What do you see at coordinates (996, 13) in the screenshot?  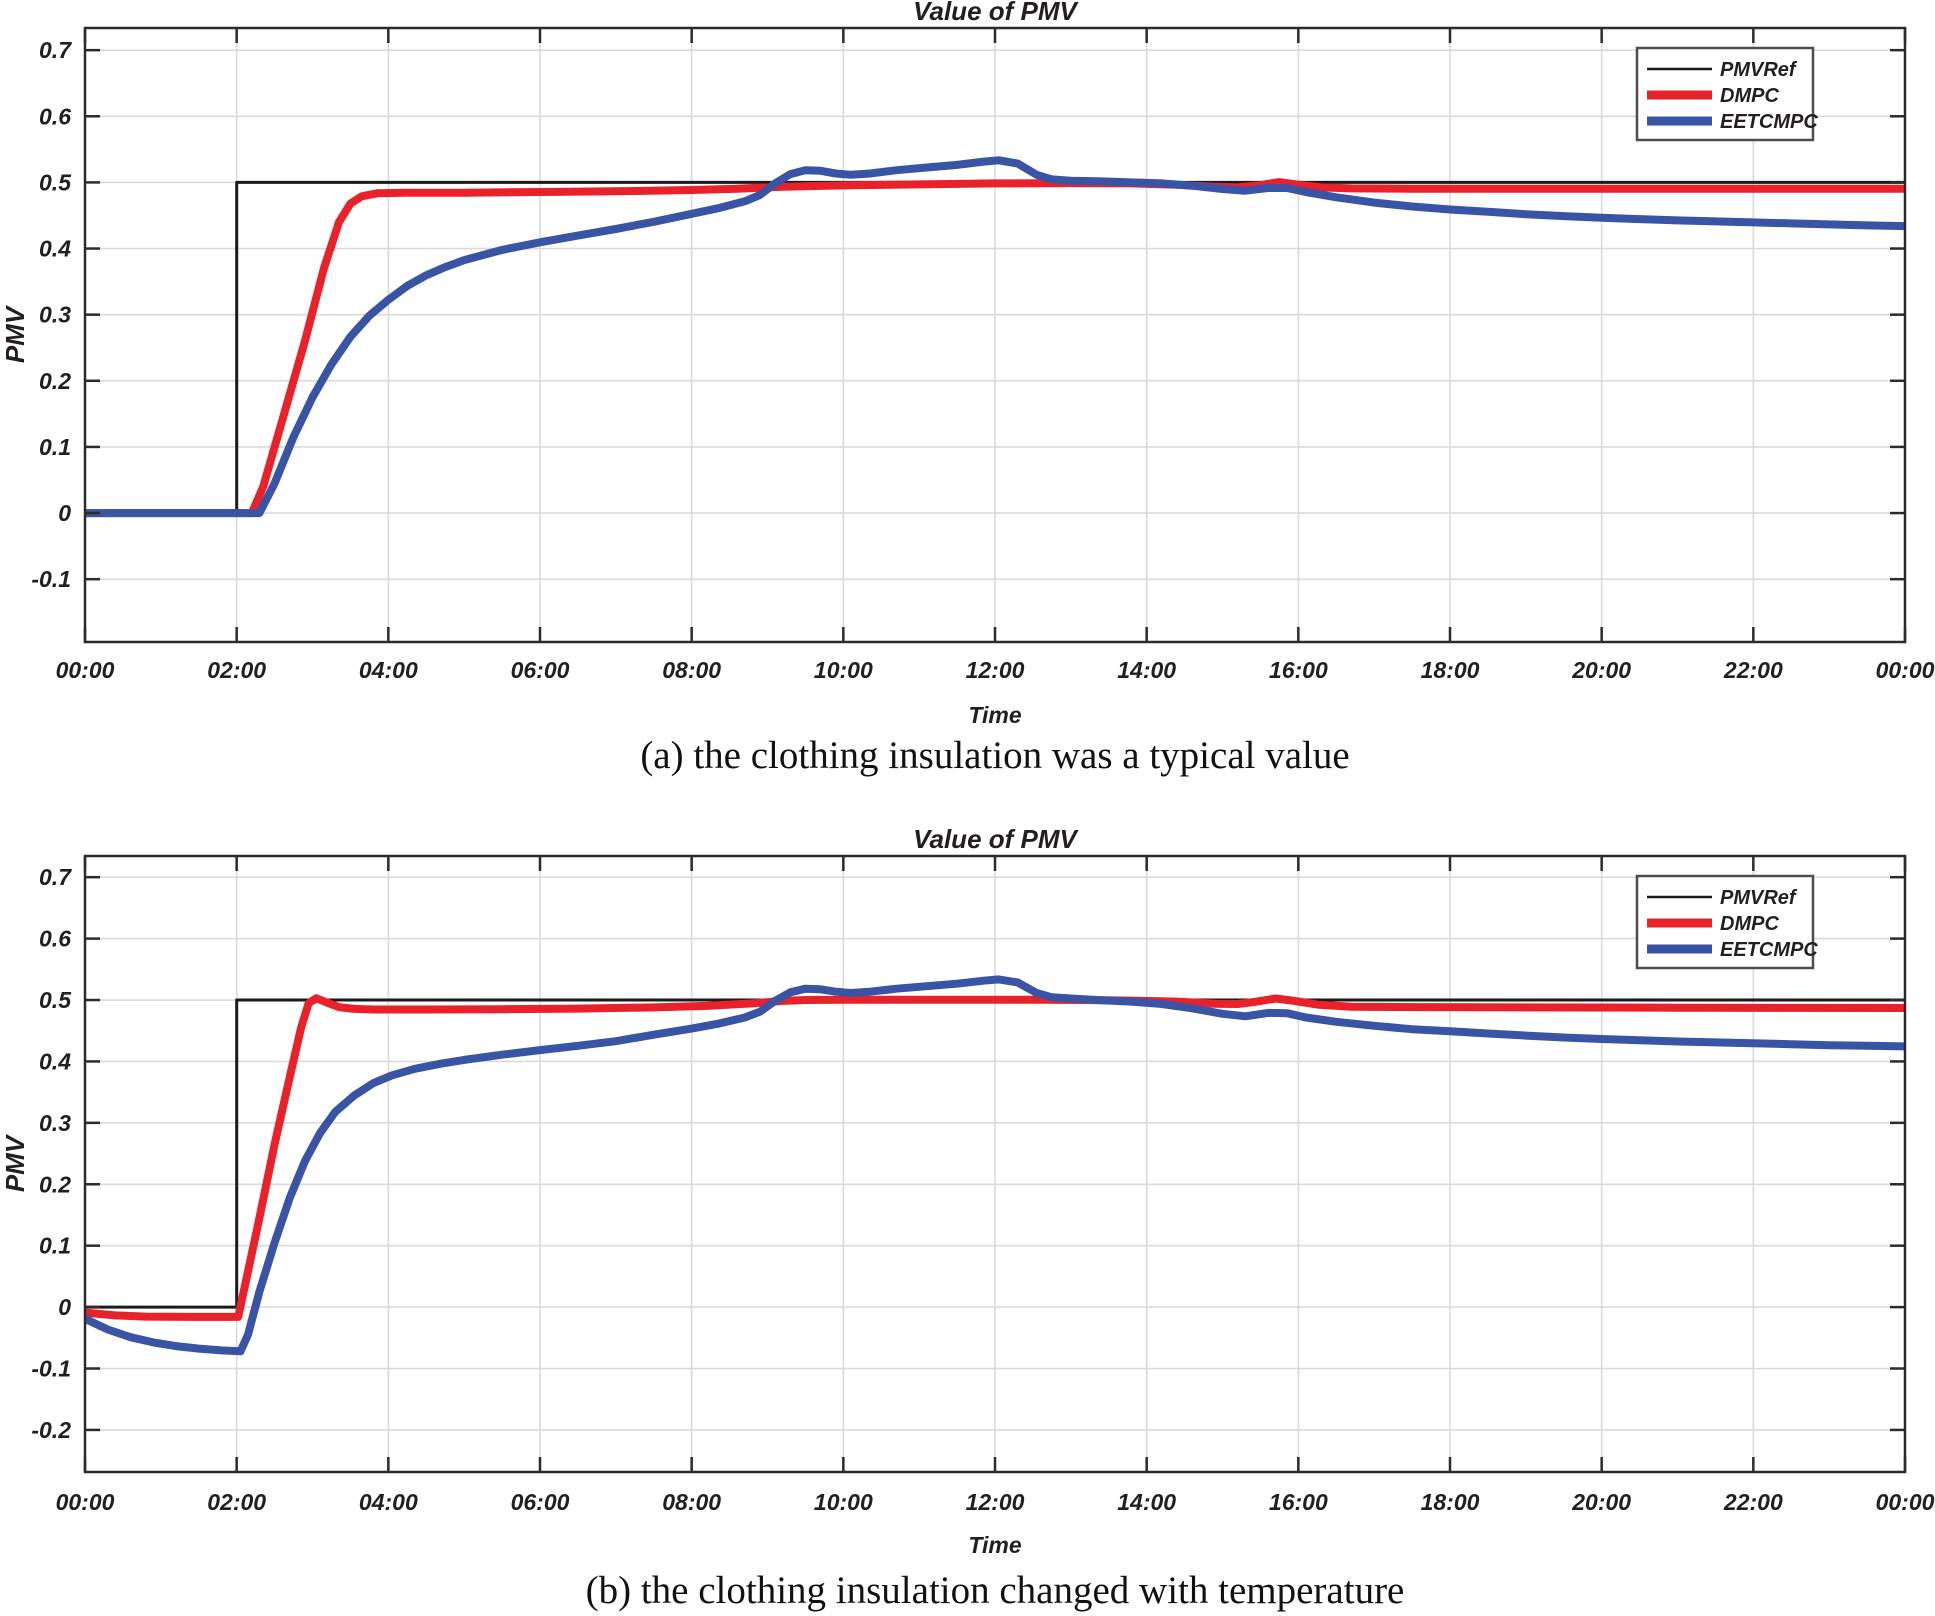 I see `chart-title-a: Value of PMV` at bounding box center [996, 13].